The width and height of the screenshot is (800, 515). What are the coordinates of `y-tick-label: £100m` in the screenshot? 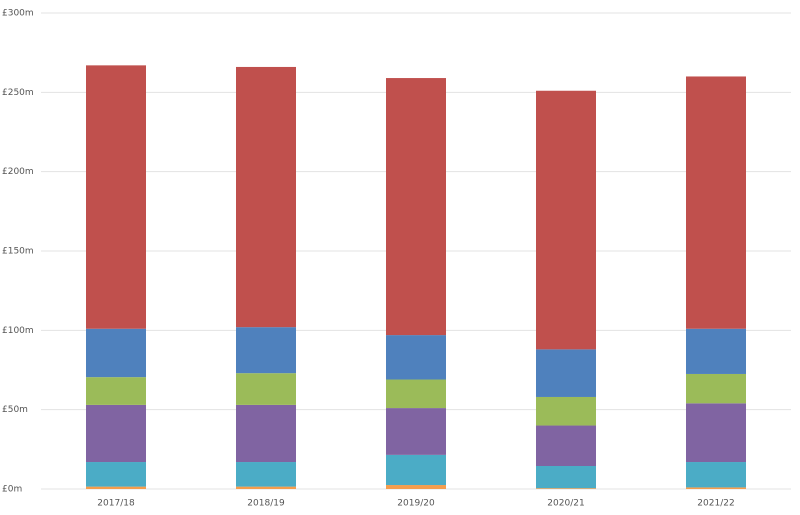 It's located at (18, 331).